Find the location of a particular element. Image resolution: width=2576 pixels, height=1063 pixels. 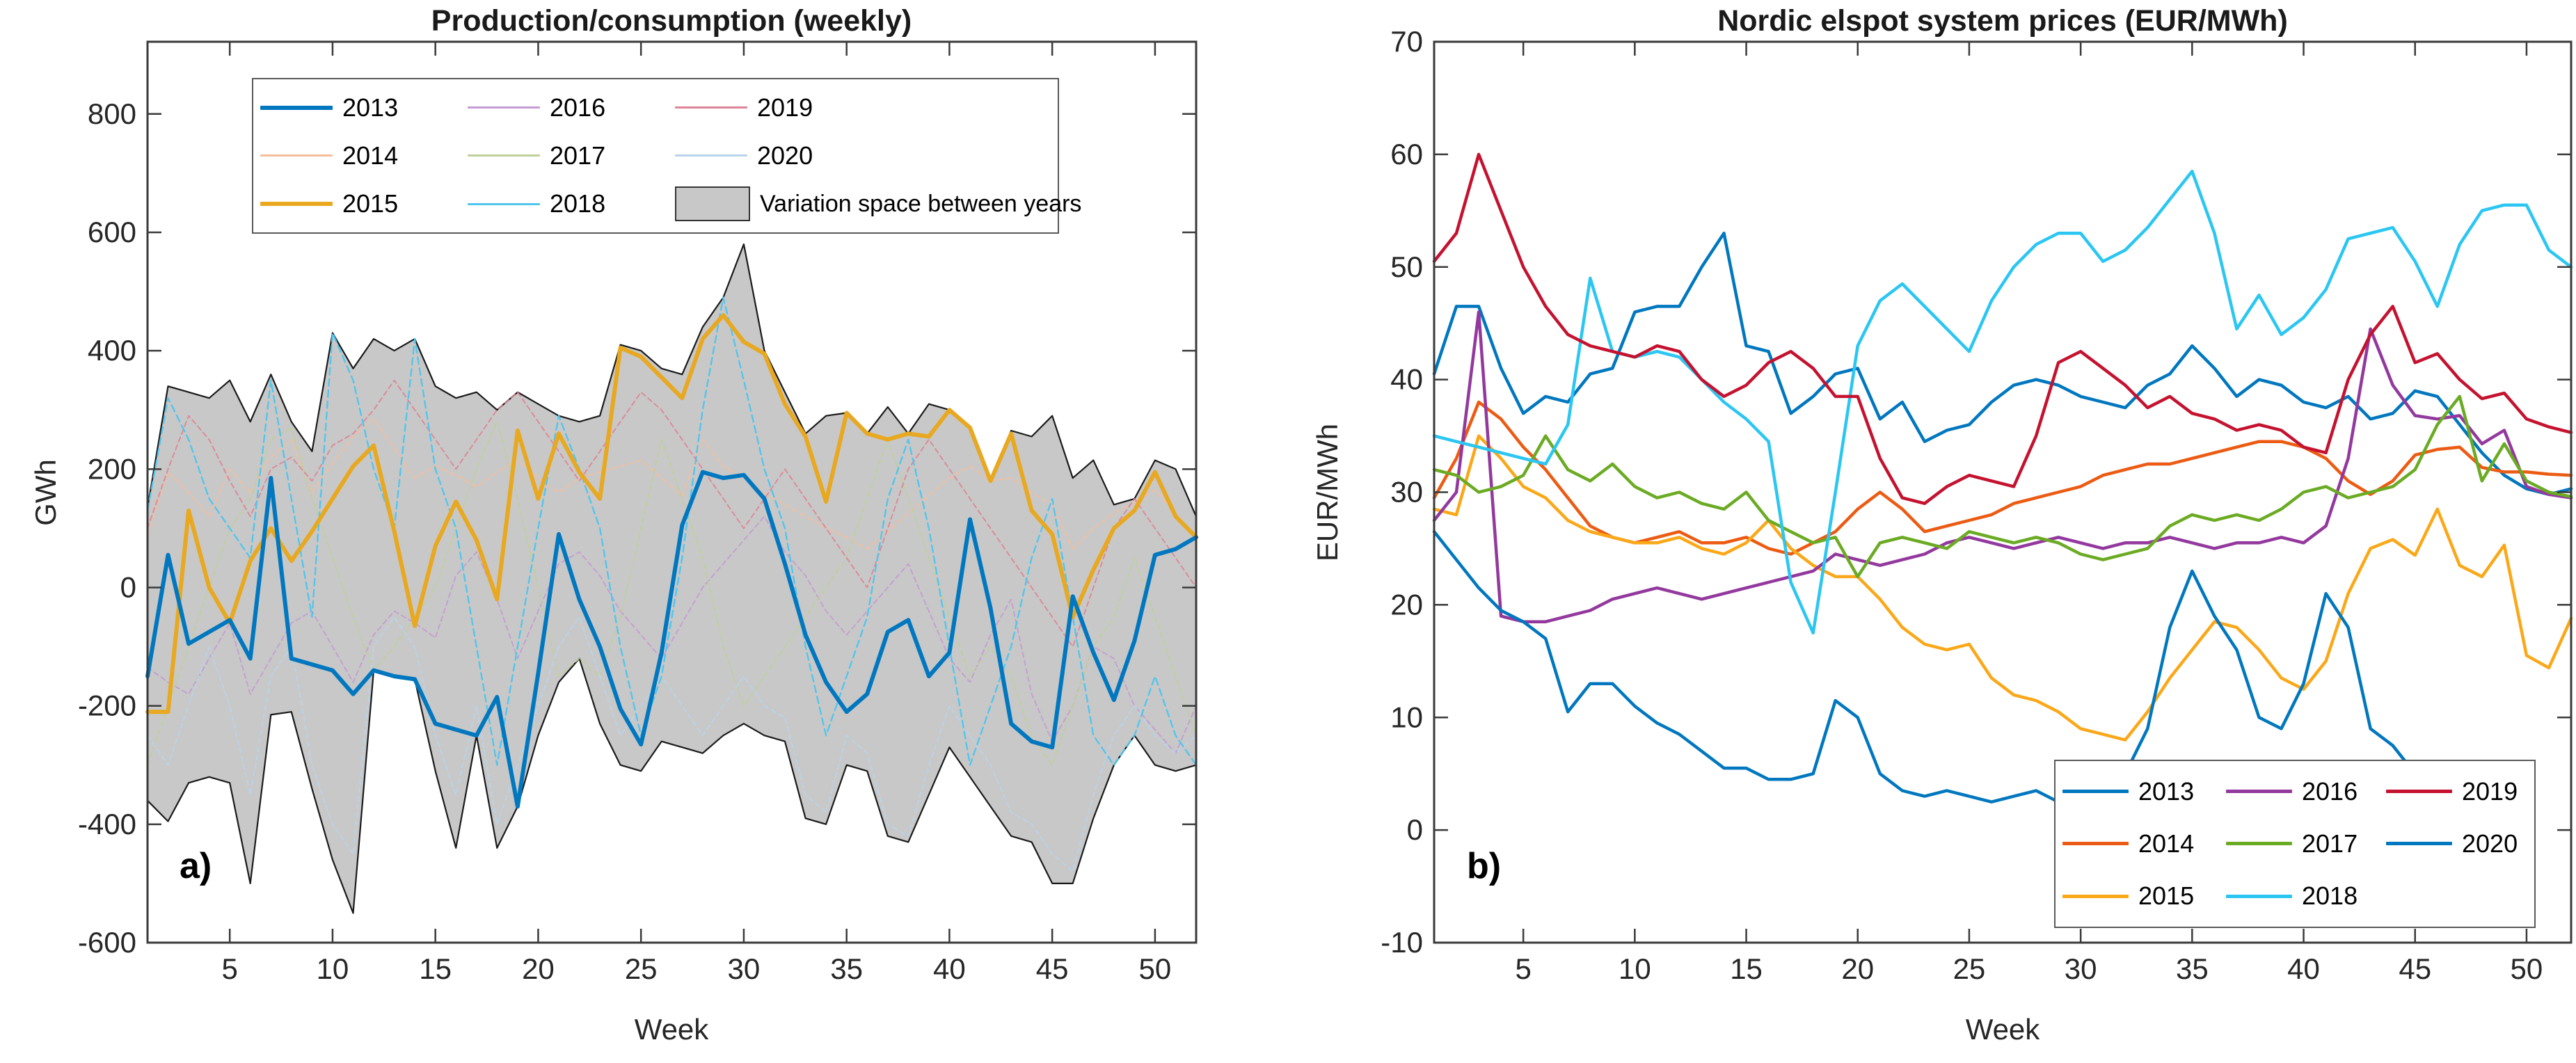

y-tick-label: 50 is located at coordinates (1406, 266).